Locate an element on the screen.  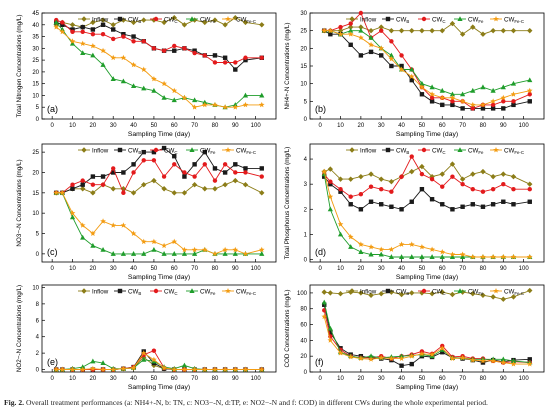
y-tick-label: 0 is located at coordinates (38, 255).